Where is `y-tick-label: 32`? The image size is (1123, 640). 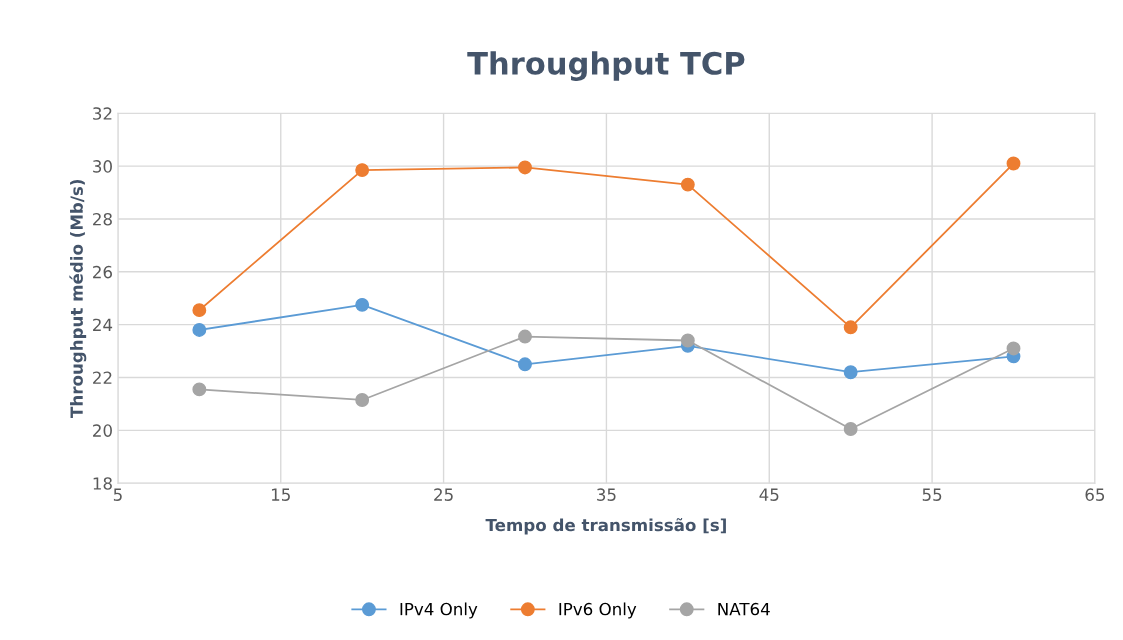 y-tick-label: 32 is located at coordinates (102, 113).